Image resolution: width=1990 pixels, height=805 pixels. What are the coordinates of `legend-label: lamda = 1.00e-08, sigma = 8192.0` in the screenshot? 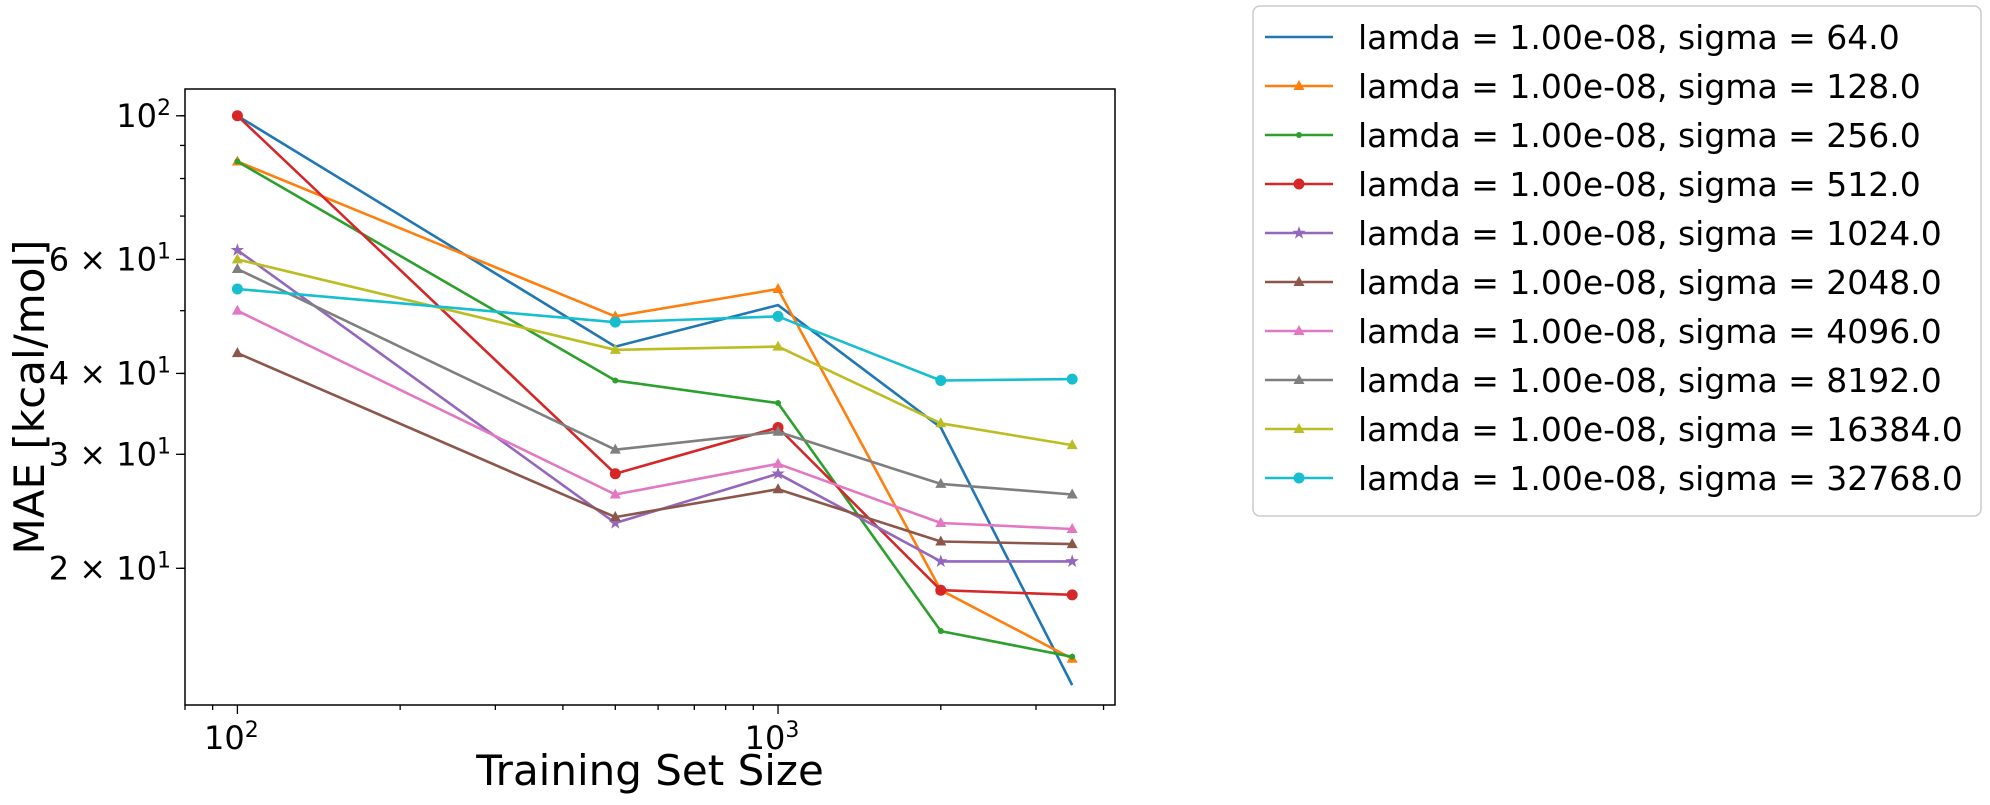 It's located at (1650, 380).